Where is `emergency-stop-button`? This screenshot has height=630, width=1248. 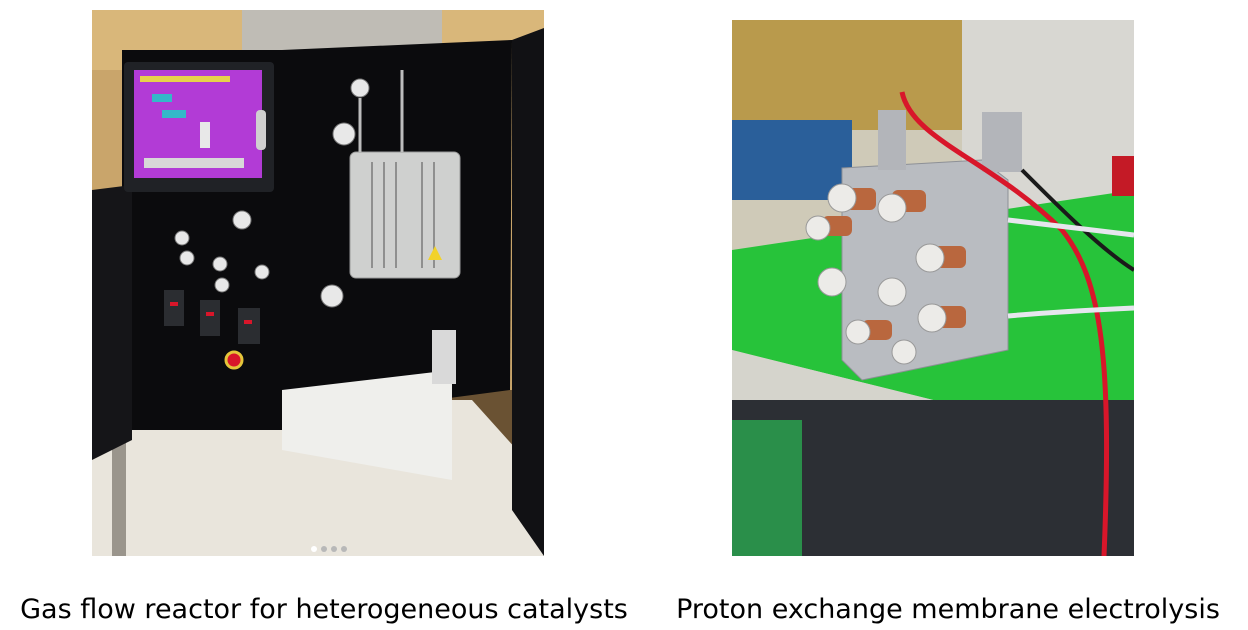
emergency-stop-button is located at coordinates (234, 360).